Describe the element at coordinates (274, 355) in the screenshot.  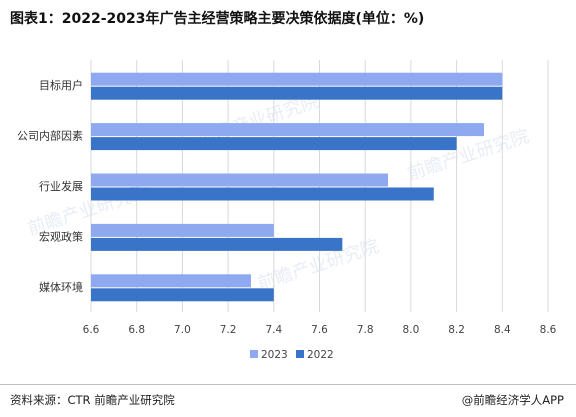
I see `legend-label-2023: 2023` at that location.